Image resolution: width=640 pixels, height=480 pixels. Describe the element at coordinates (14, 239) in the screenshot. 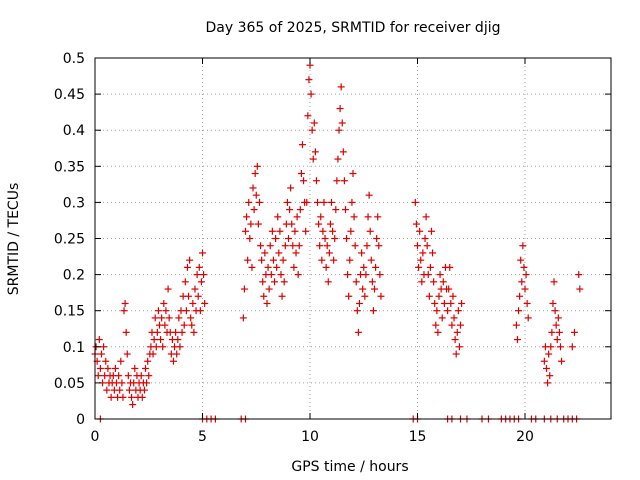

I see `y-axis-label: SRMTID / TECUs` at that location.